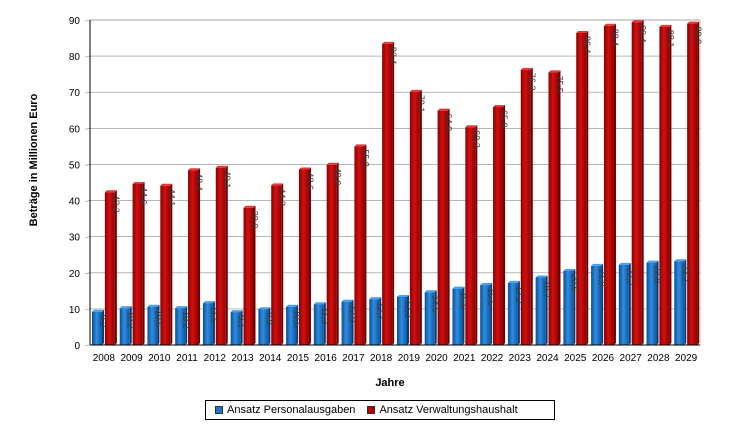 This screenshot has height=431, width=750. What do you see at coordinates (436, 358) in the screenshot?
I see `x-tick-label: 2020` at bounding box center [436, 358].